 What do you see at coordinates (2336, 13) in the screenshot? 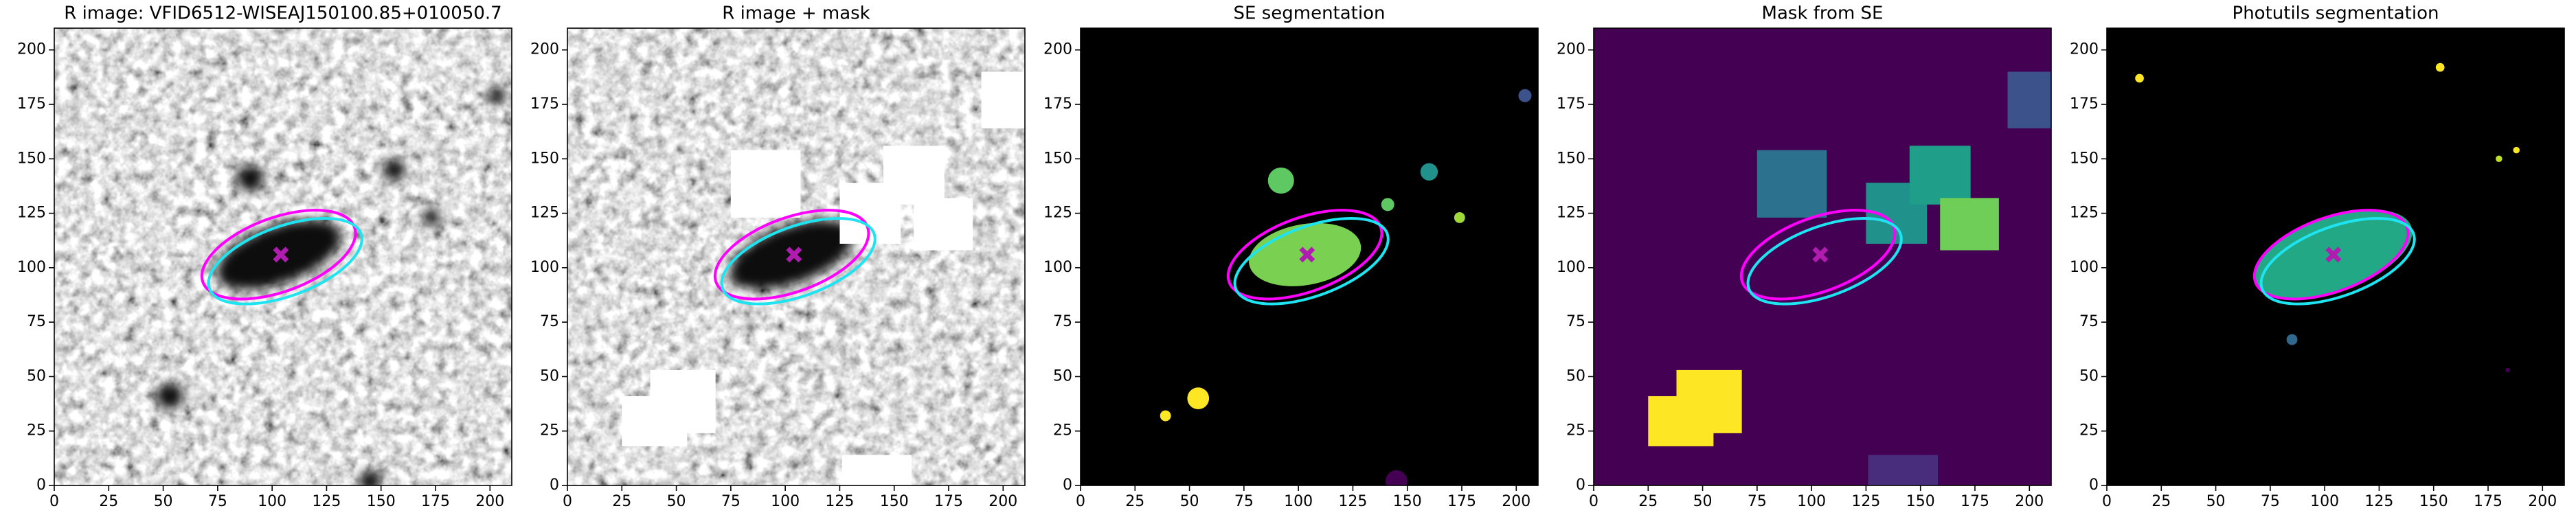
I see `panel-title: Photutils segmentation` at bounding box center [2336, 13].